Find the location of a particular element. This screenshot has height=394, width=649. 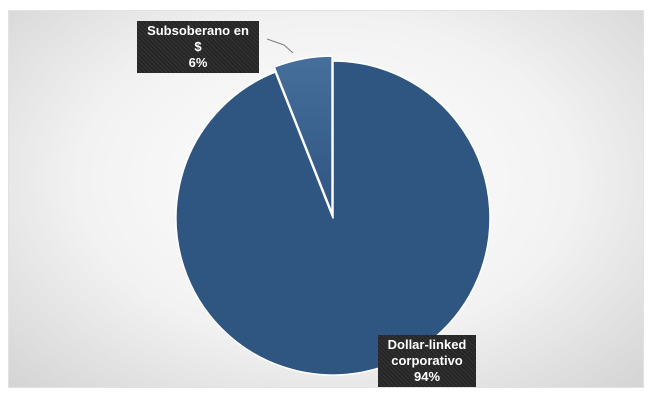

data-label-subsoberano: Subsoberano en $ 6% is located at coordinates (198, 47).